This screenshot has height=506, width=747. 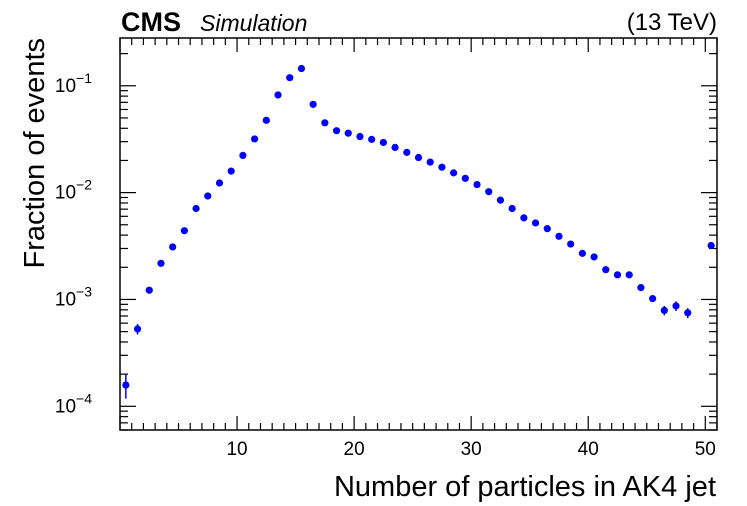 I want to click on x-tick-label: 10, so click(x=236, y=449).